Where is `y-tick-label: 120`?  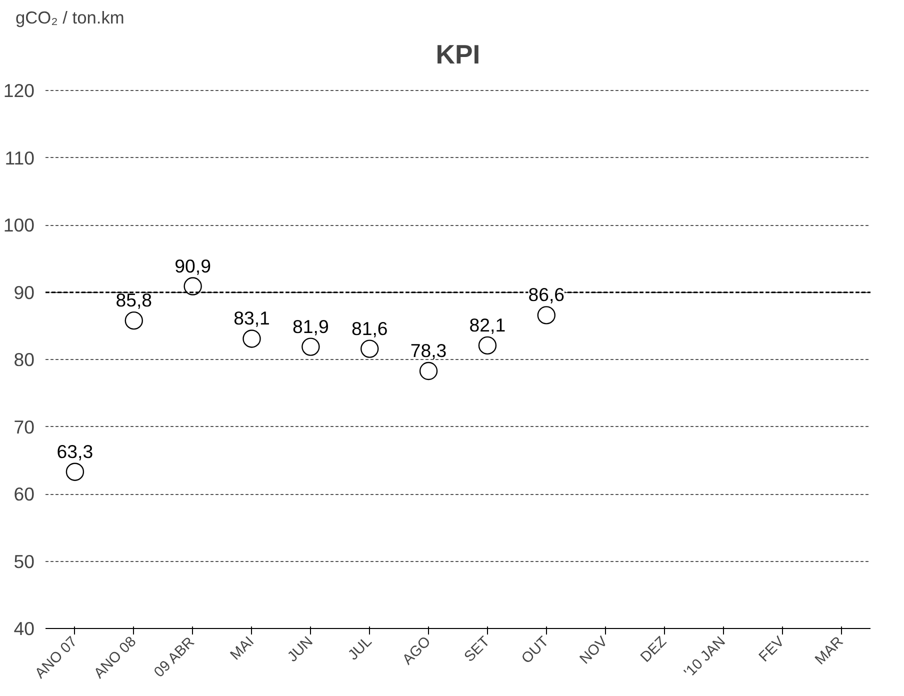
y-tick-label: 120 is located at coordinates (19, 91).